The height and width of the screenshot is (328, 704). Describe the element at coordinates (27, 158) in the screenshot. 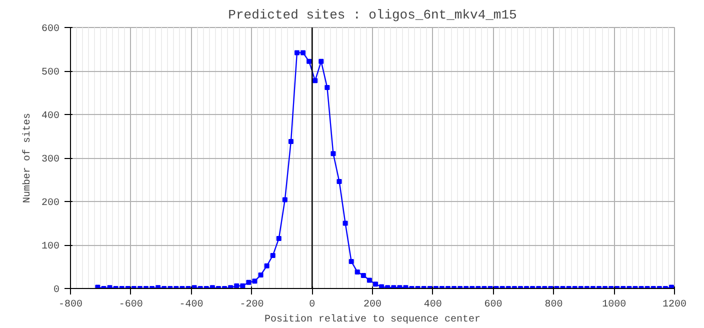

I see `y-axis-title: Number of sites` at that location.